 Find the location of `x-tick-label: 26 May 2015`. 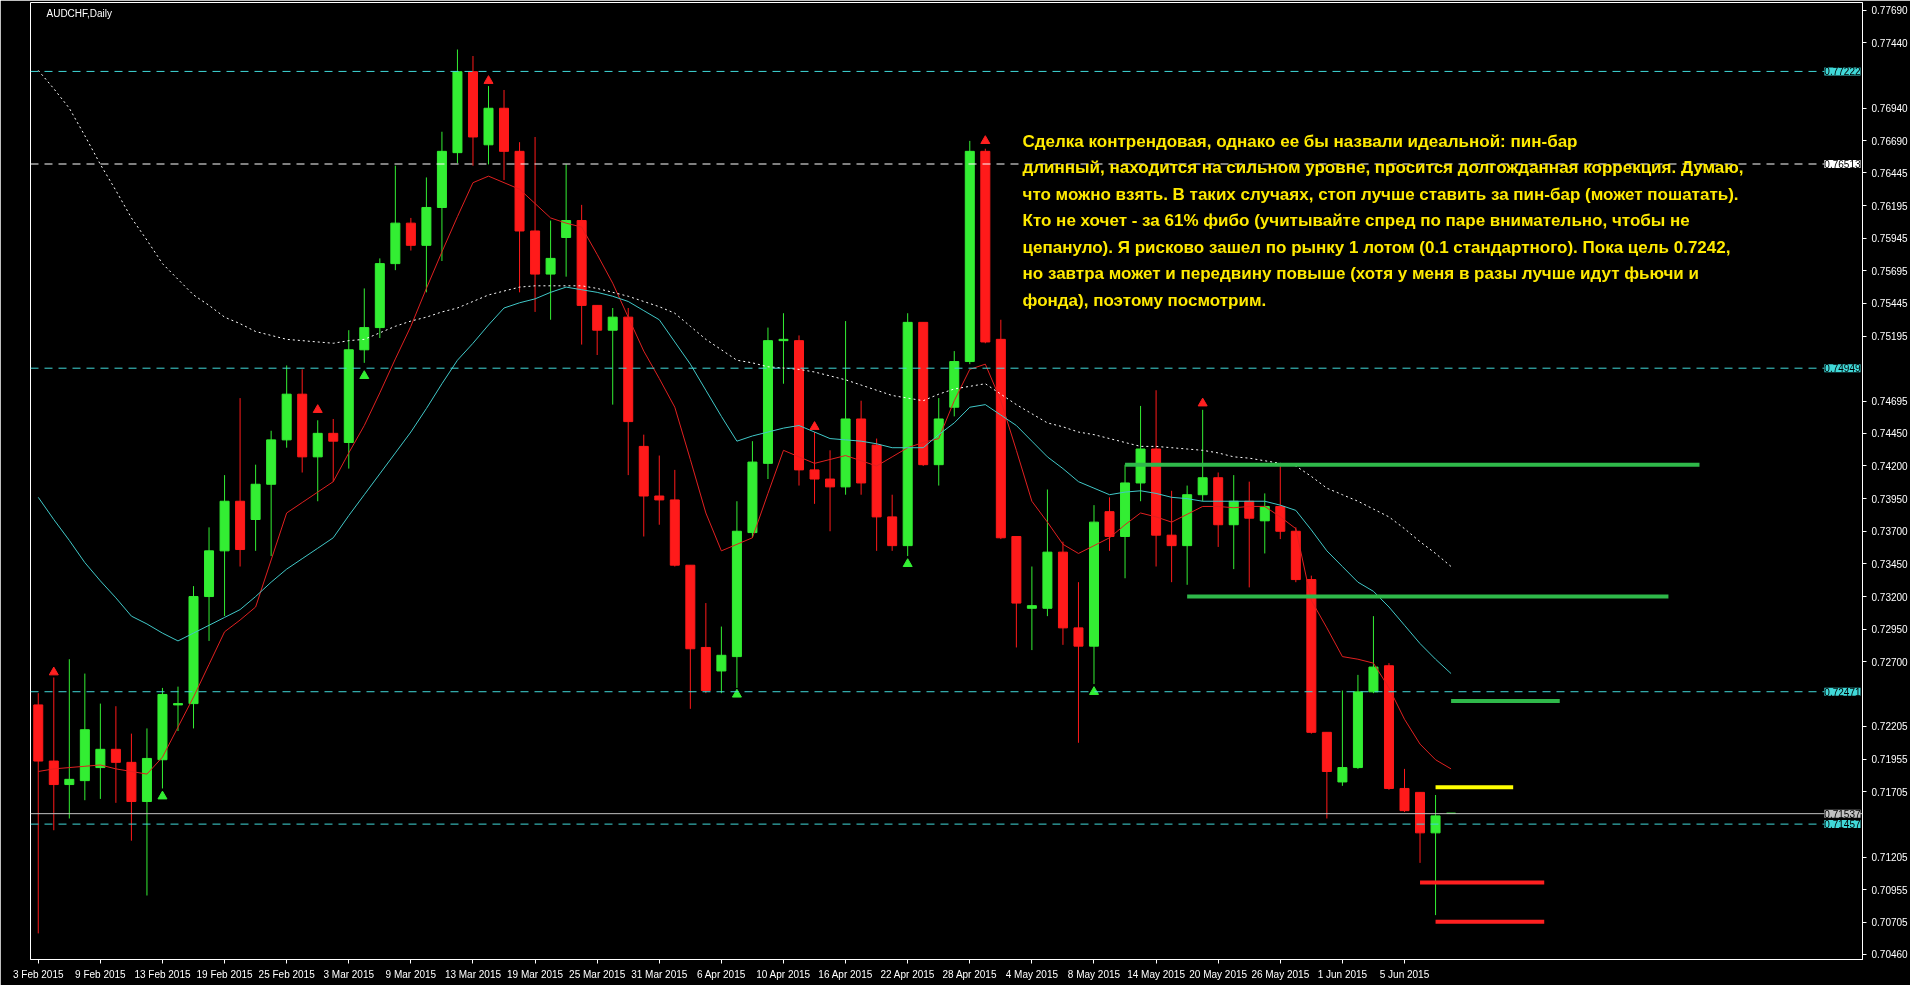

x-tick-label: 26 May 2015 is located at coordinates (1280, 974).